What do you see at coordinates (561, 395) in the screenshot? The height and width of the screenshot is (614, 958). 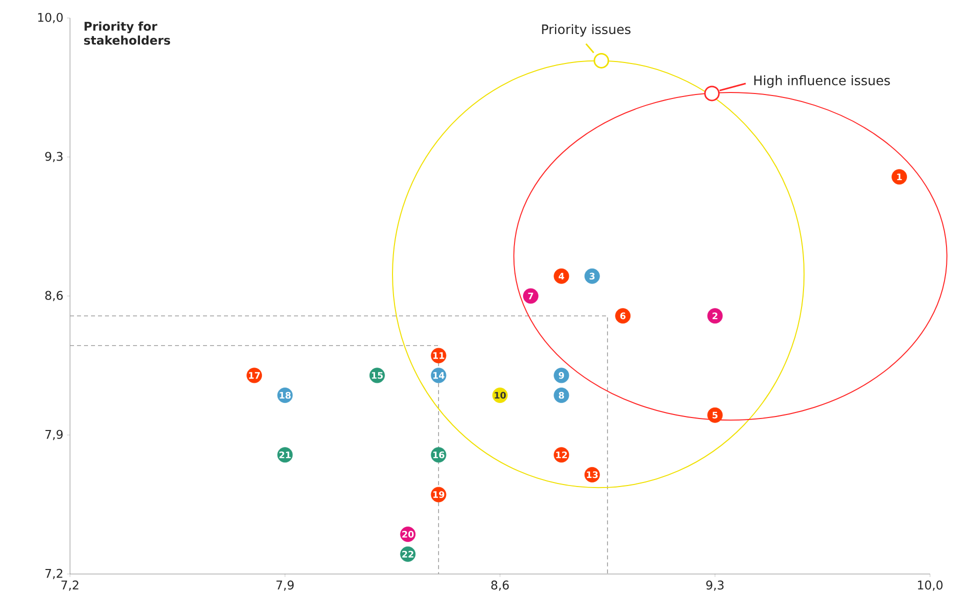 I see `annotation: 8` at bounding box center [561, 395].